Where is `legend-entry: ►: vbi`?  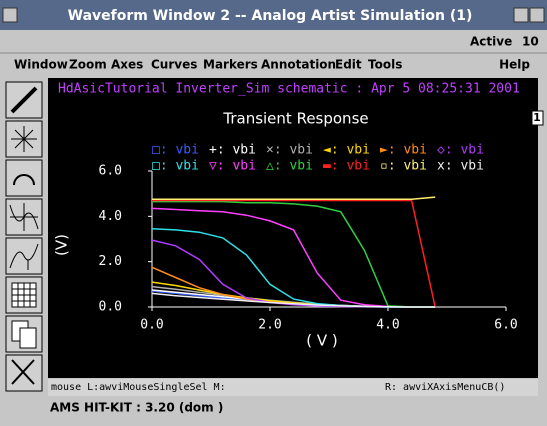 legend-entry: ►: vbi is located at coordinates (403, 150).